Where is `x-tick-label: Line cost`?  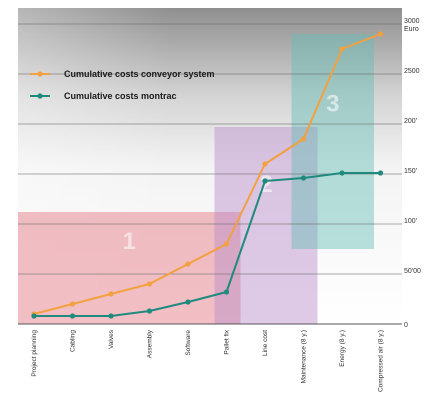
x-tick-label: Line cost is located at coordinates (265, 343).